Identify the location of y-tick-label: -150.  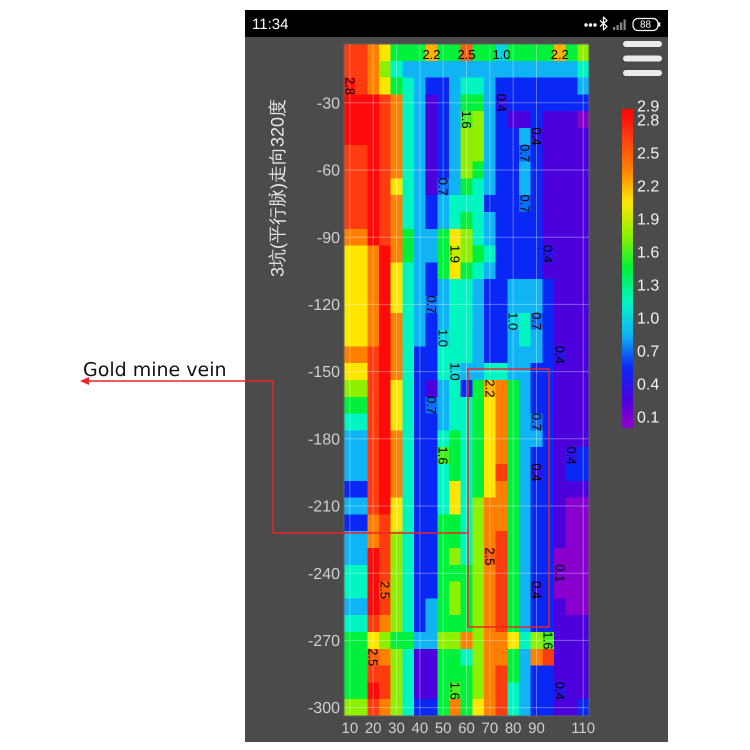
(324, 373).